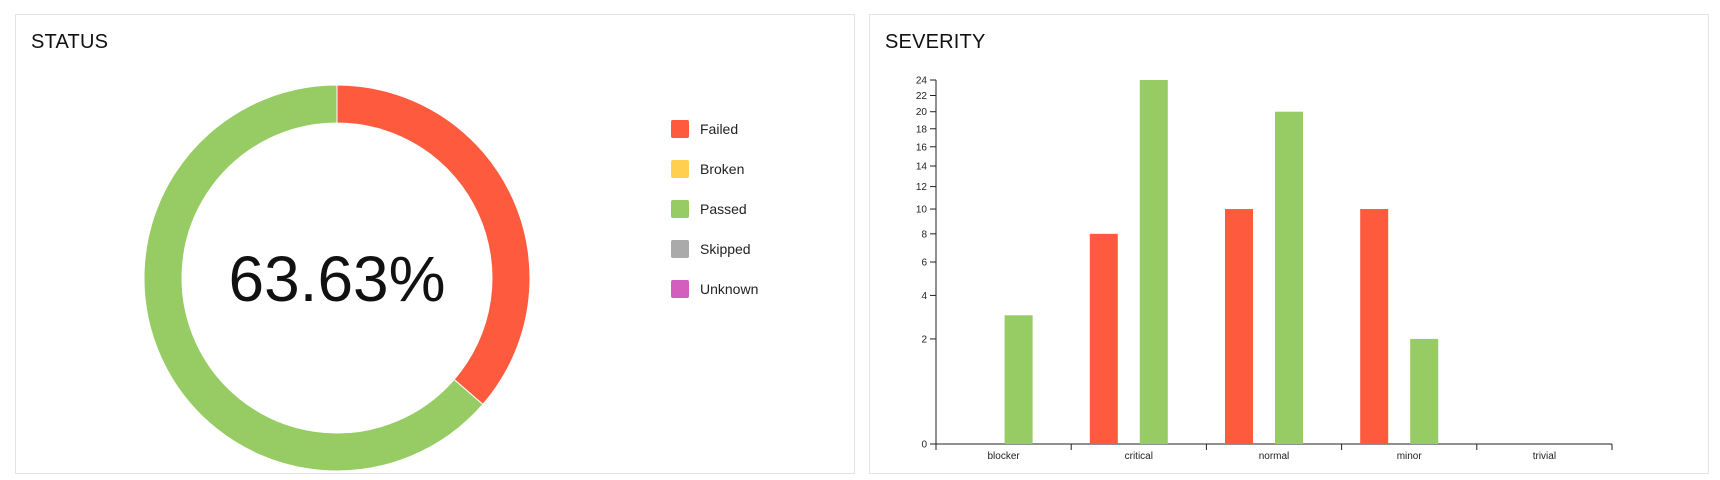  I want to click on y-tick-label: 22, so click(922, 96).